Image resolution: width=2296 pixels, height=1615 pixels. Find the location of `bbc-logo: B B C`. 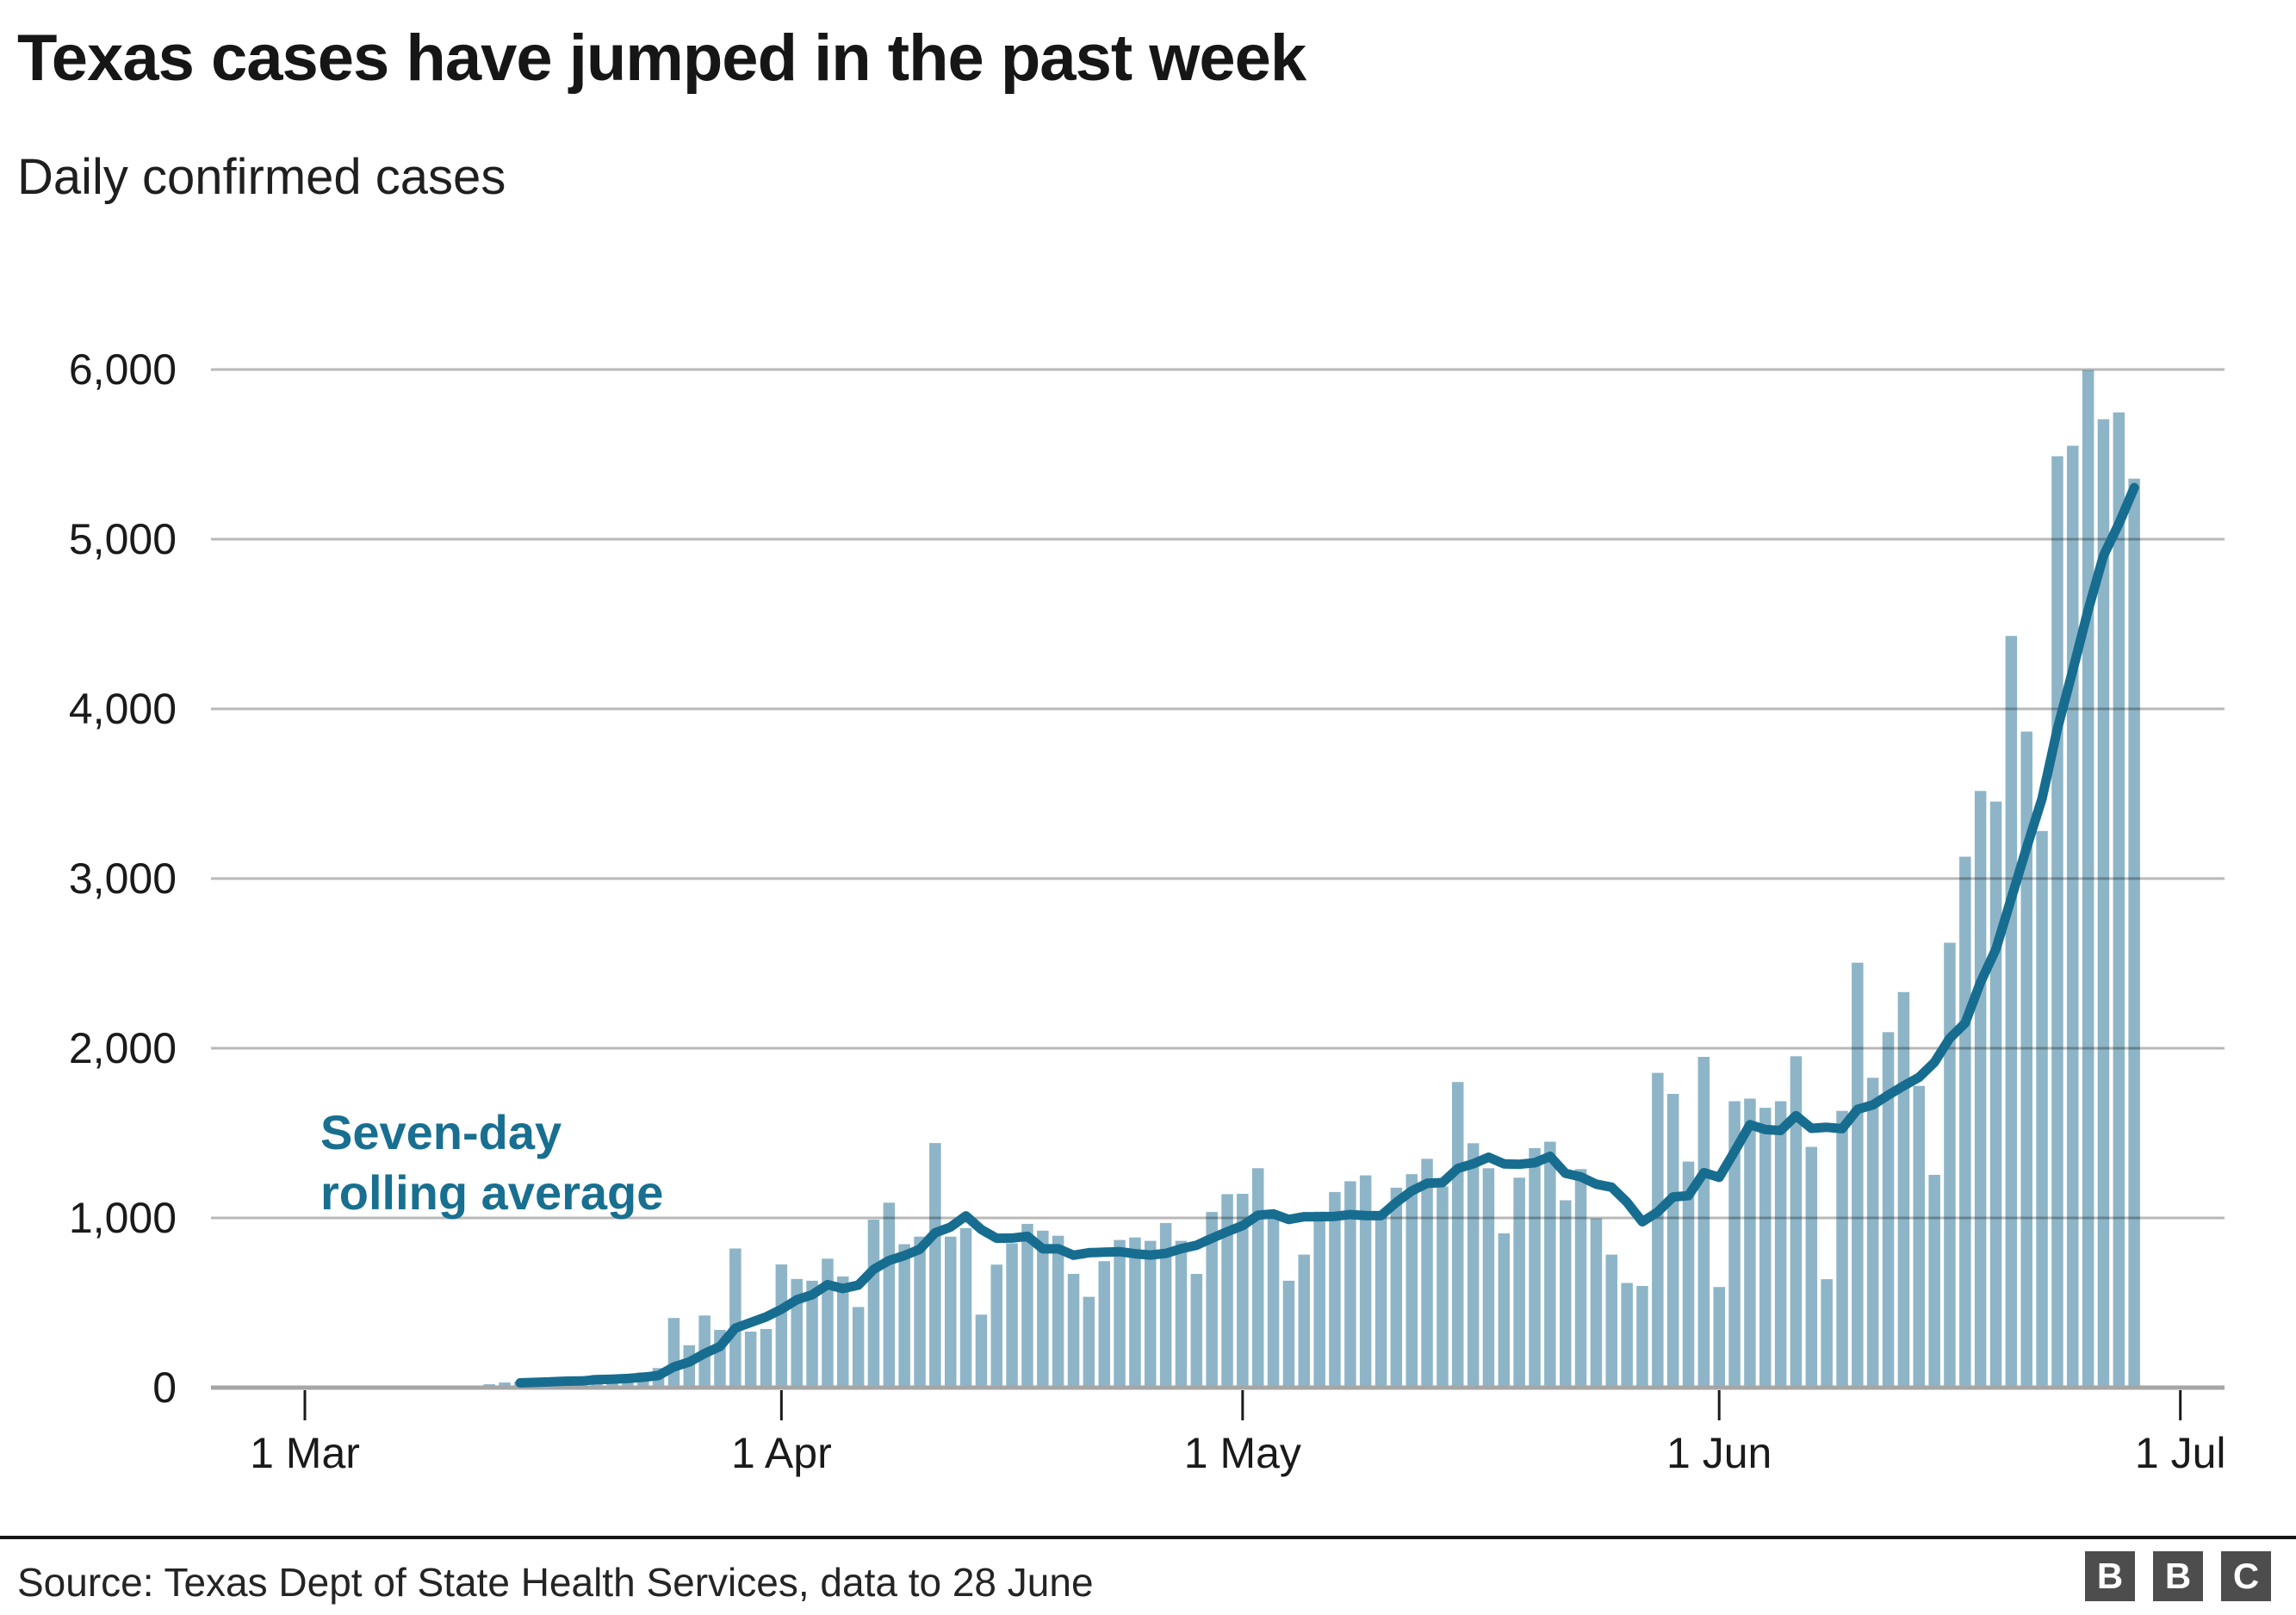

bbc-logo: B B C is located at coordinates (2179, 1577).